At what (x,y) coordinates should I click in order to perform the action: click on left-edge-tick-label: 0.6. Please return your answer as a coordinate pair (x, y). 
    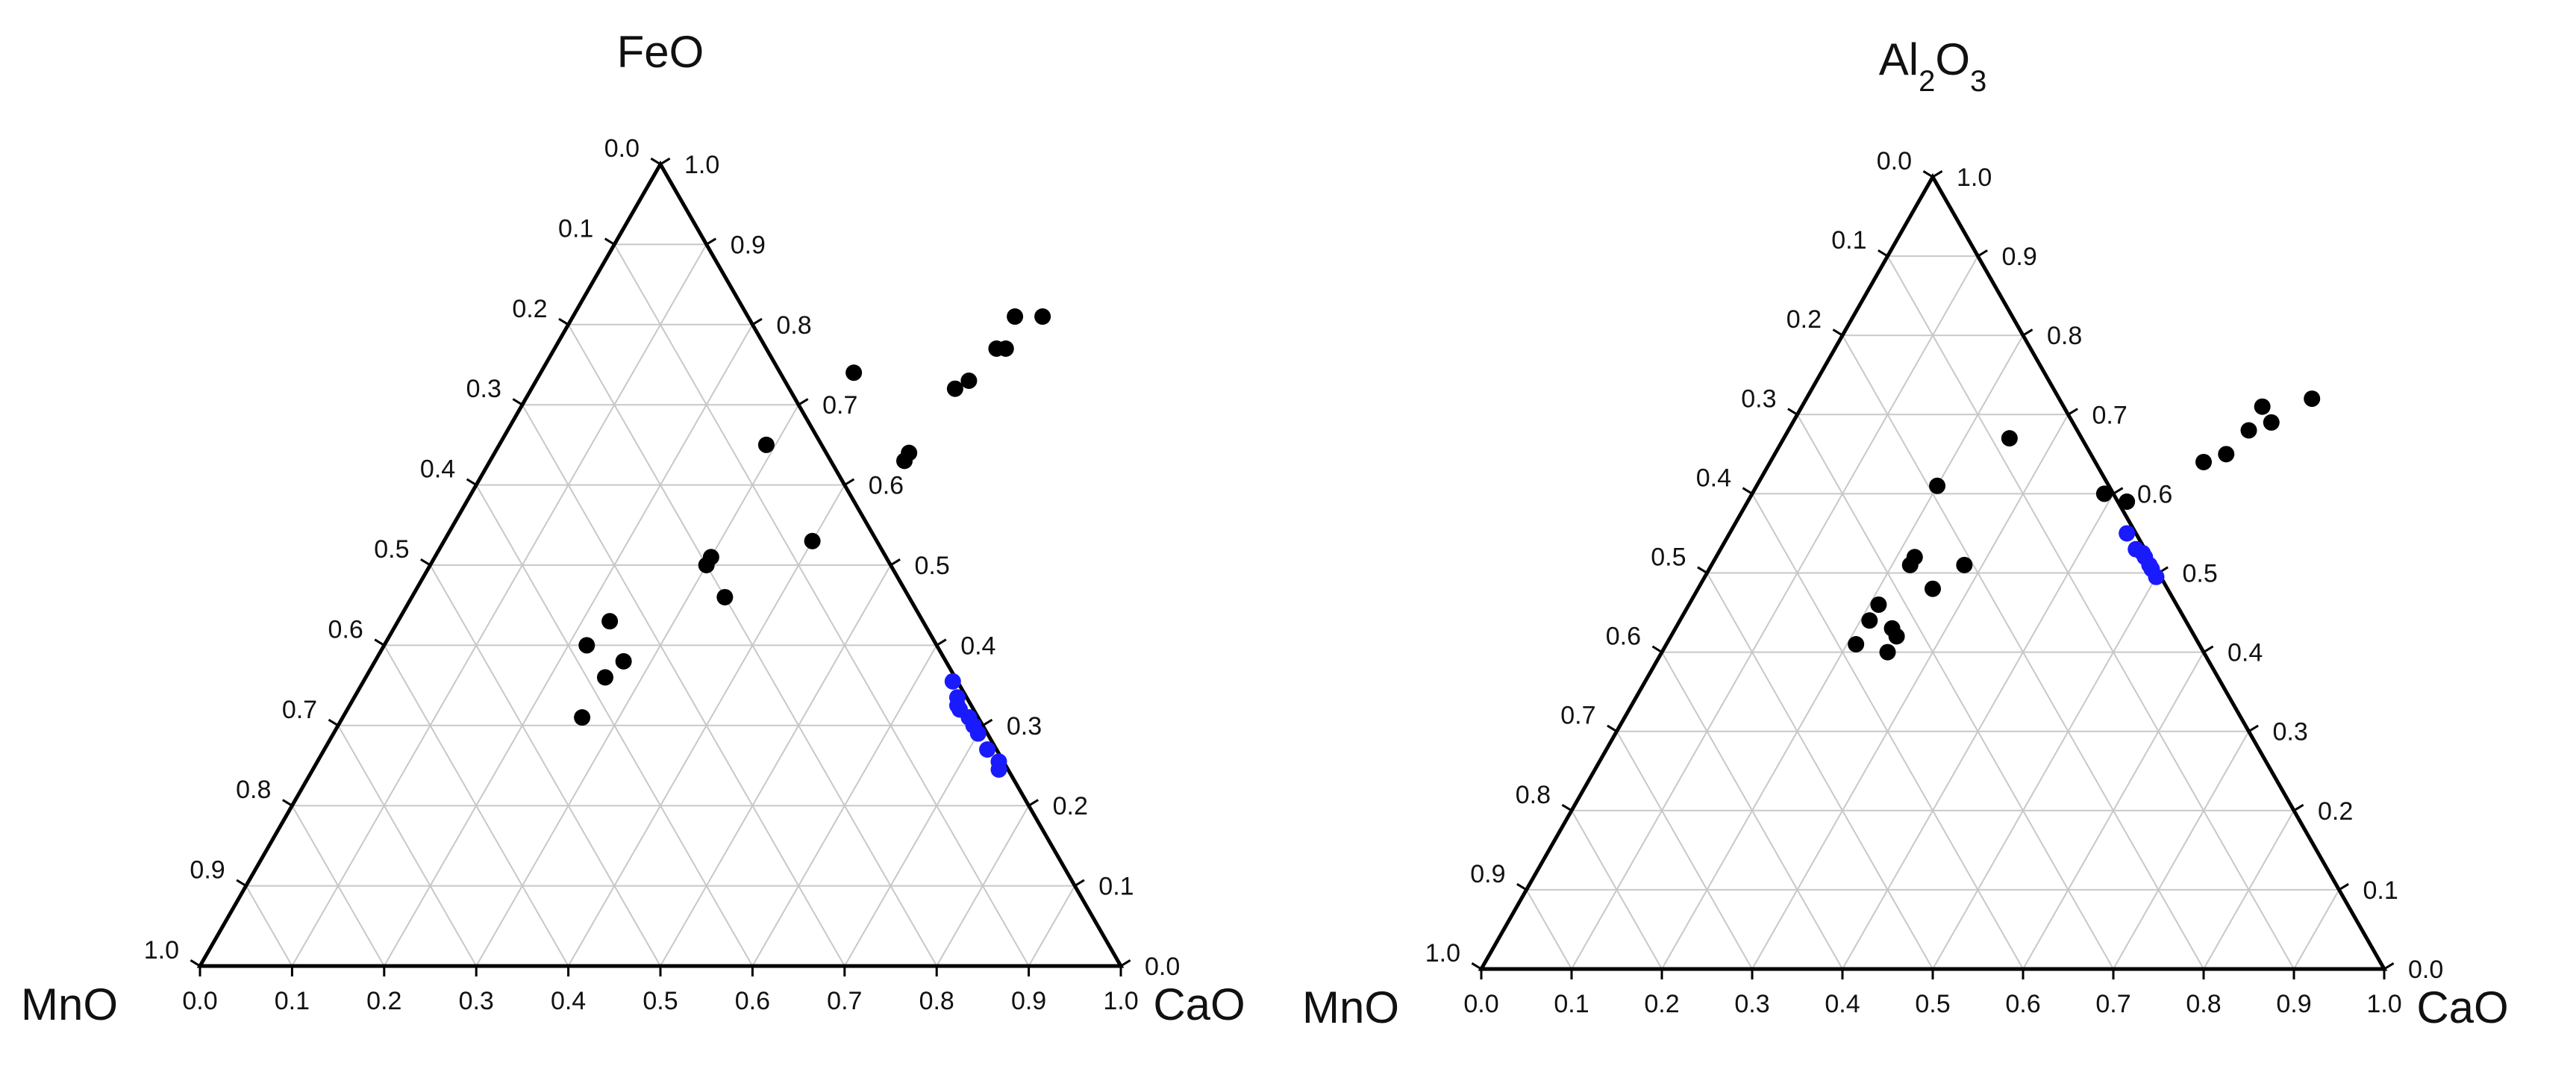
    Looking at the image, I should click on (345, 629).